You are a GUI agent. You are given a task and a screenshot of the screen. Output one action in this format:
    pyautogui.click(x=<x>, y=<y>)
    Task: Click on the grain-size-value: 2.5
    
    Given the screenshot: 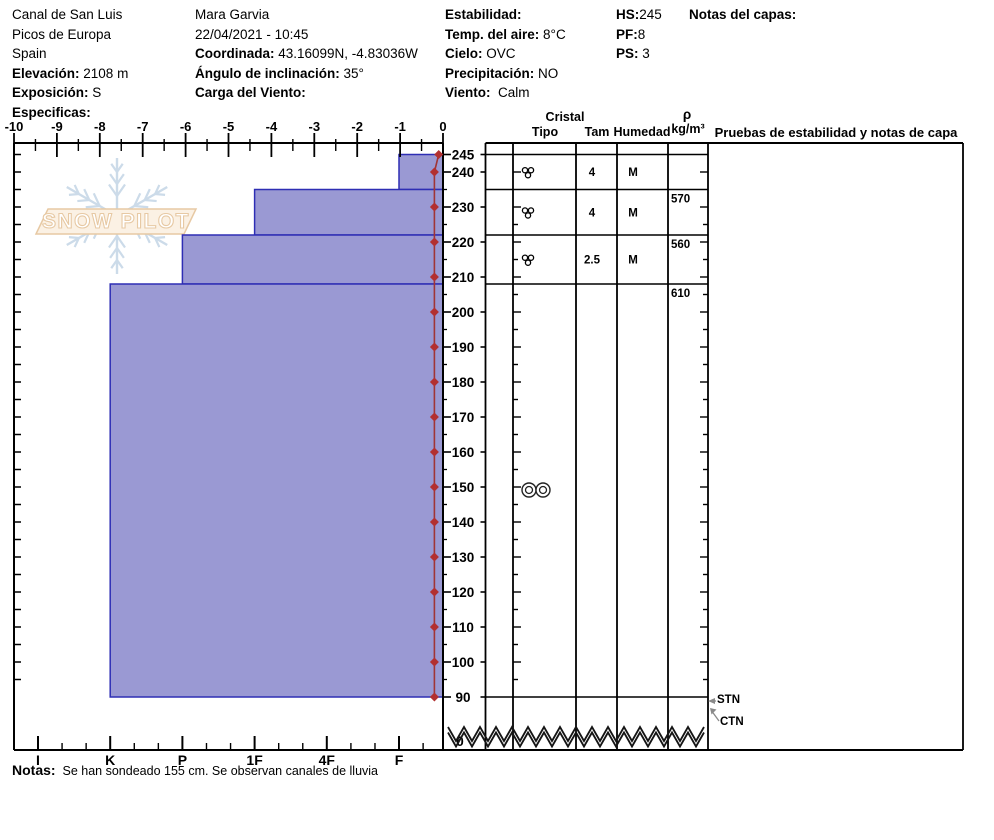 What is the action you would take?
    pyautogui.click(x=592, y=261)
    